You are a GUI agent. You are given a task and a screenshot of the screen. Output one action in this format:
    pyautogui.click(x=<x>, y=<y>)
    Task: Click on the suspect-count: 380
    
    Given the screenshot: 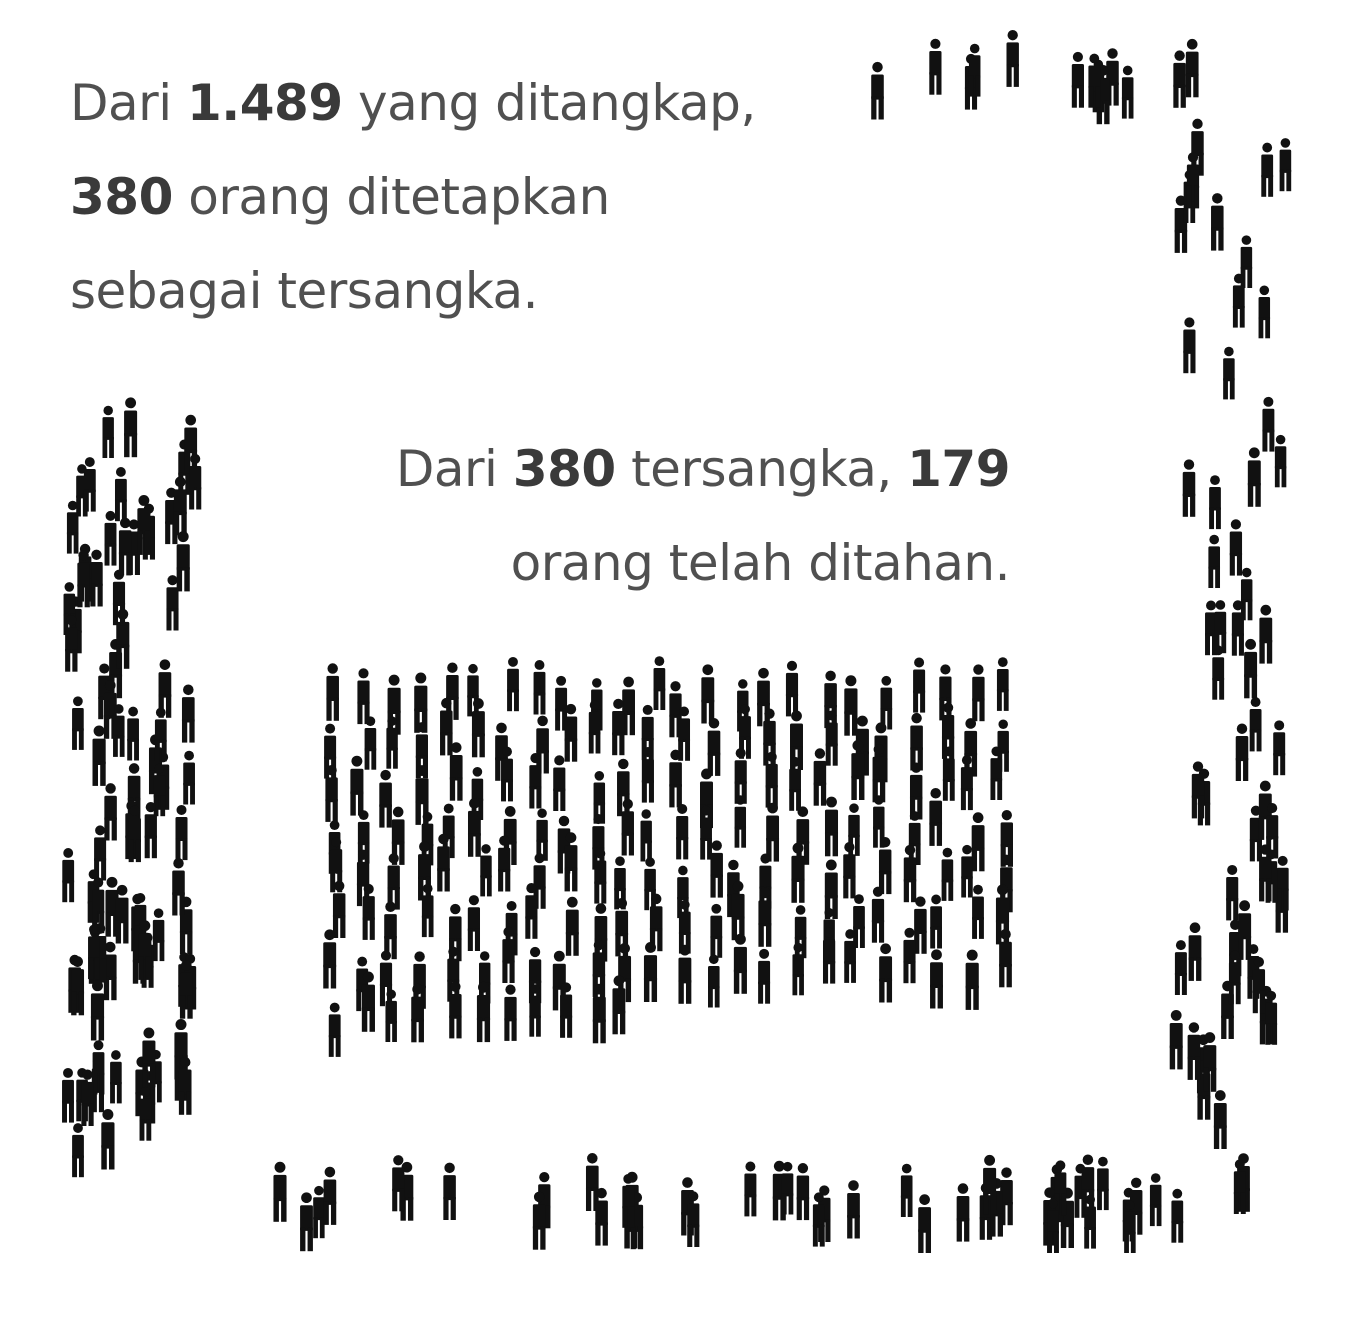 What is the action you would take?
    pyautogui.click(x=121, y=197)
    